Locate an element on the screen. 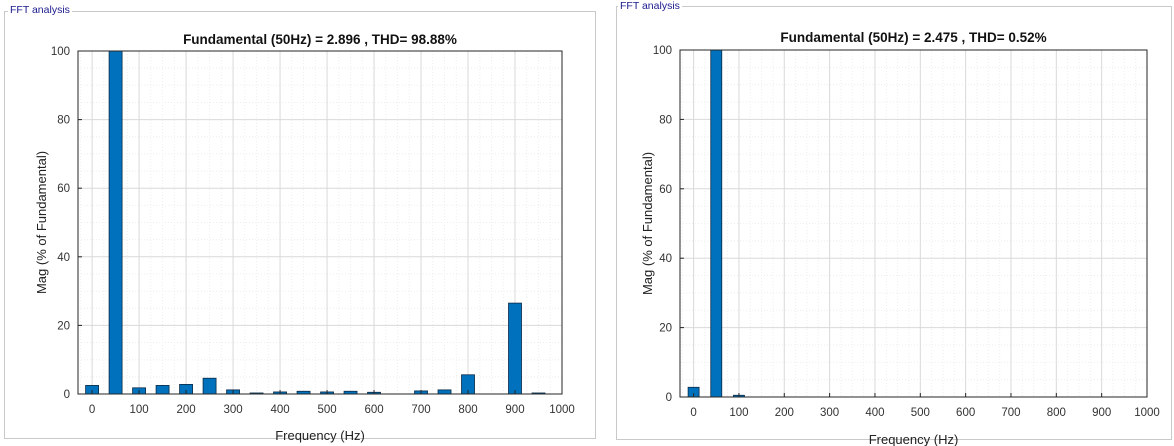 The width and height of the screenshot is (1174, 446). chart-title: Fundamental (50Hz) = 2.896 , THD= 98.88% is located at coordinates (320, 39).